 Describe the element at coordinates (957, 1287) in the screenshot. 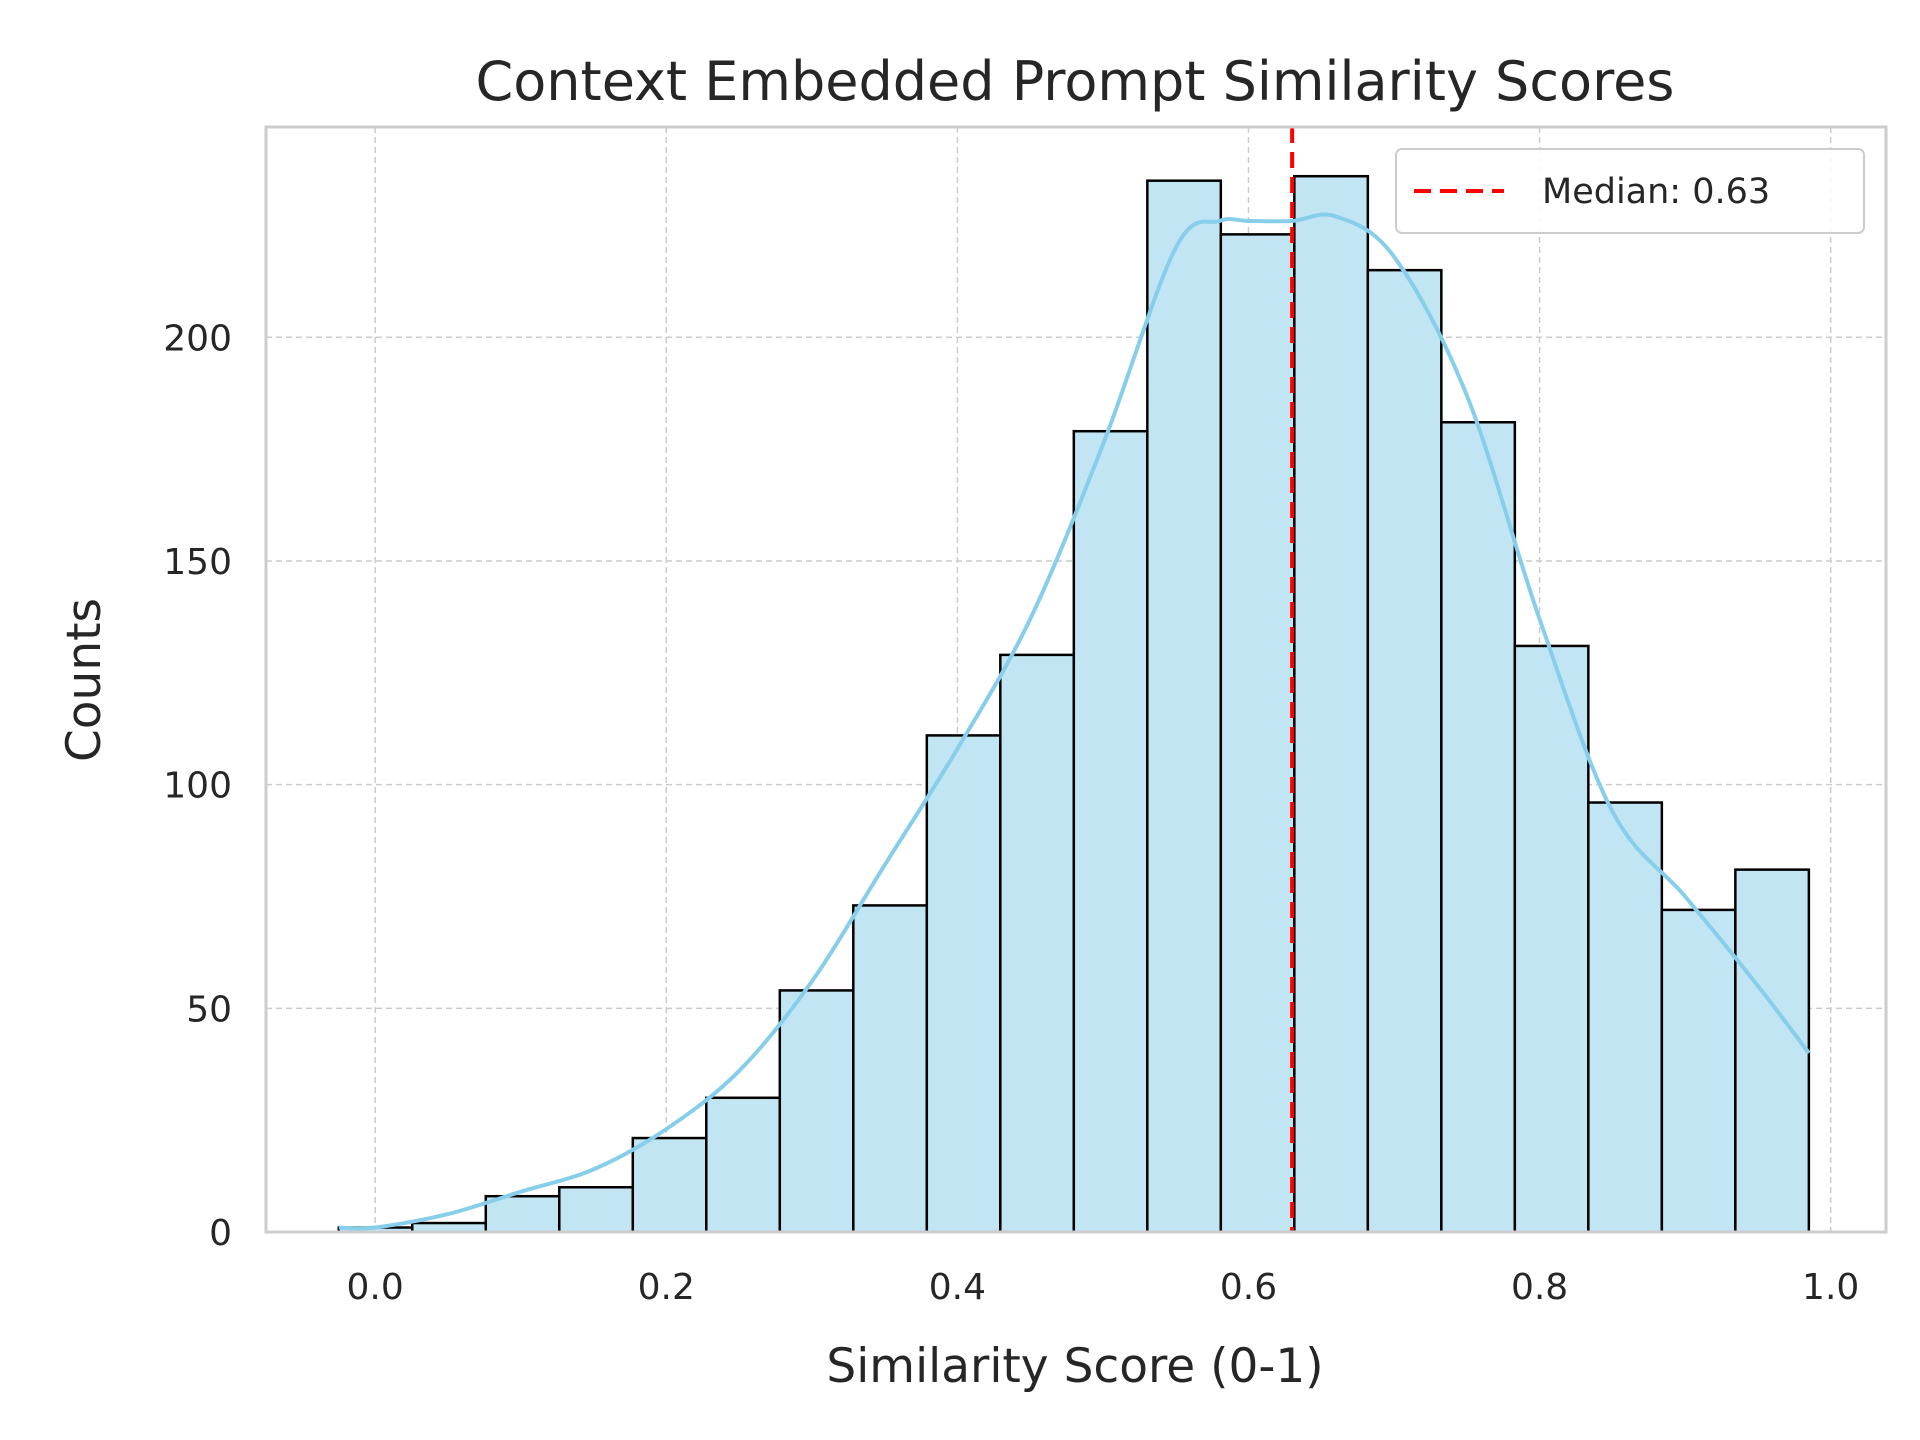

I see `x-tick-label: 0.4` at that location.